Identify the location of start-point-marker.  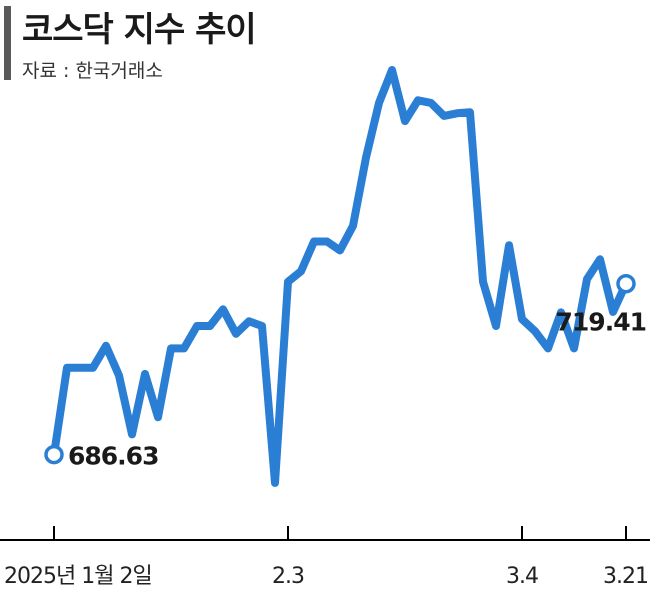
(54, 454).